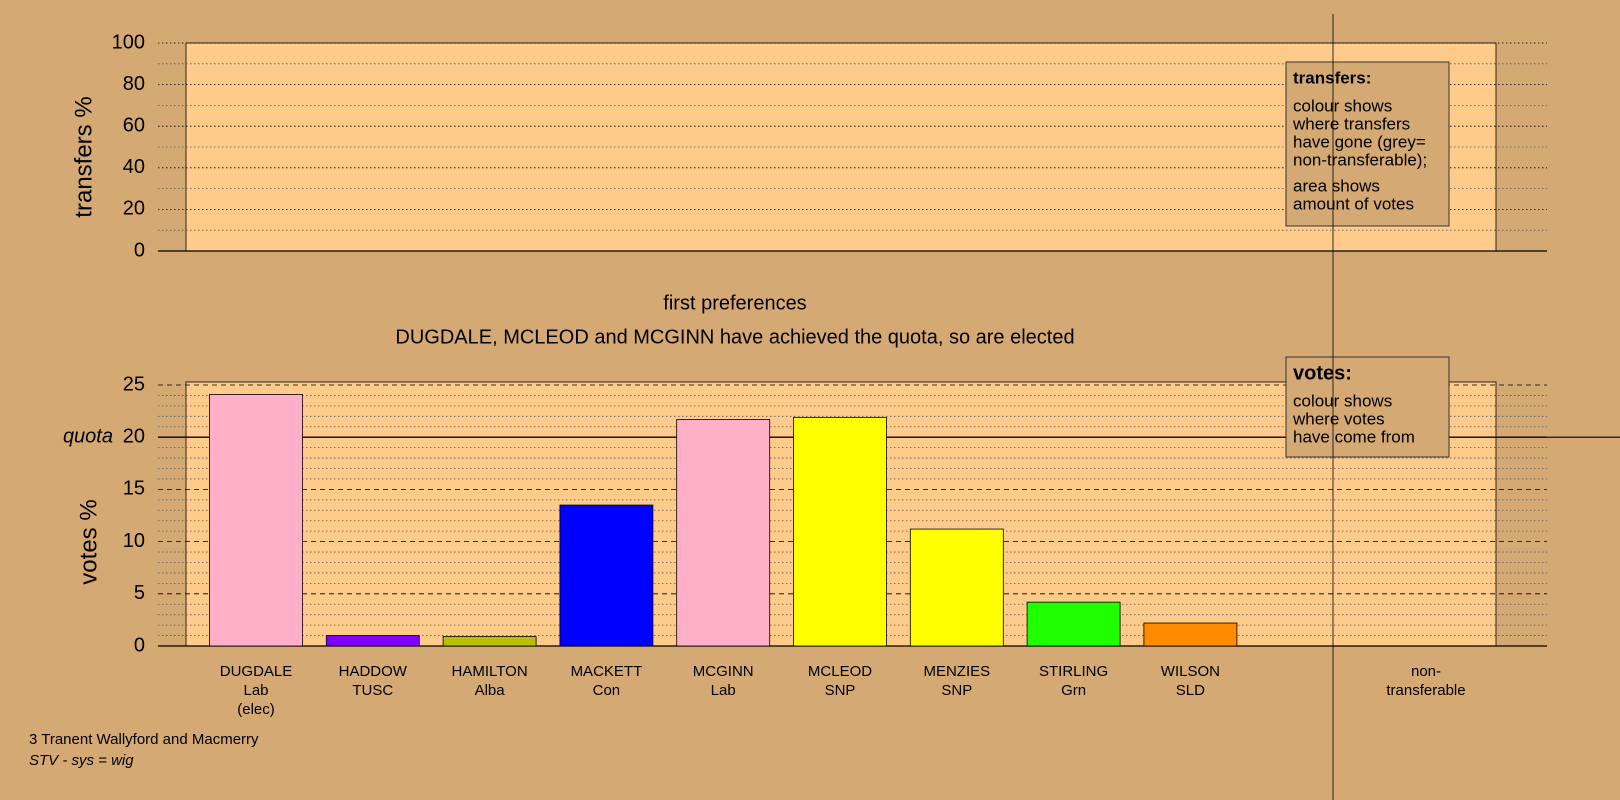 The width and height of the screenshot is (1620, 800). Describe the element at coordinates (134, 84) in the screenshot. I see `y-tick-label: 80` at that location.